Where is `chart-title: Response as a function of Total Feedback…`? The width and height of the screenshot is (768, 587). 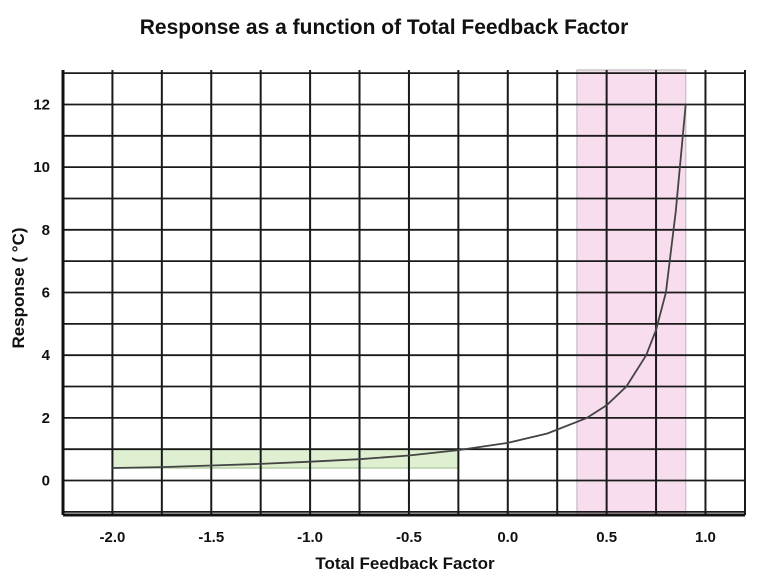
chart-title: Response as a function of Total Feedback… is located at coordinates (384, 27).